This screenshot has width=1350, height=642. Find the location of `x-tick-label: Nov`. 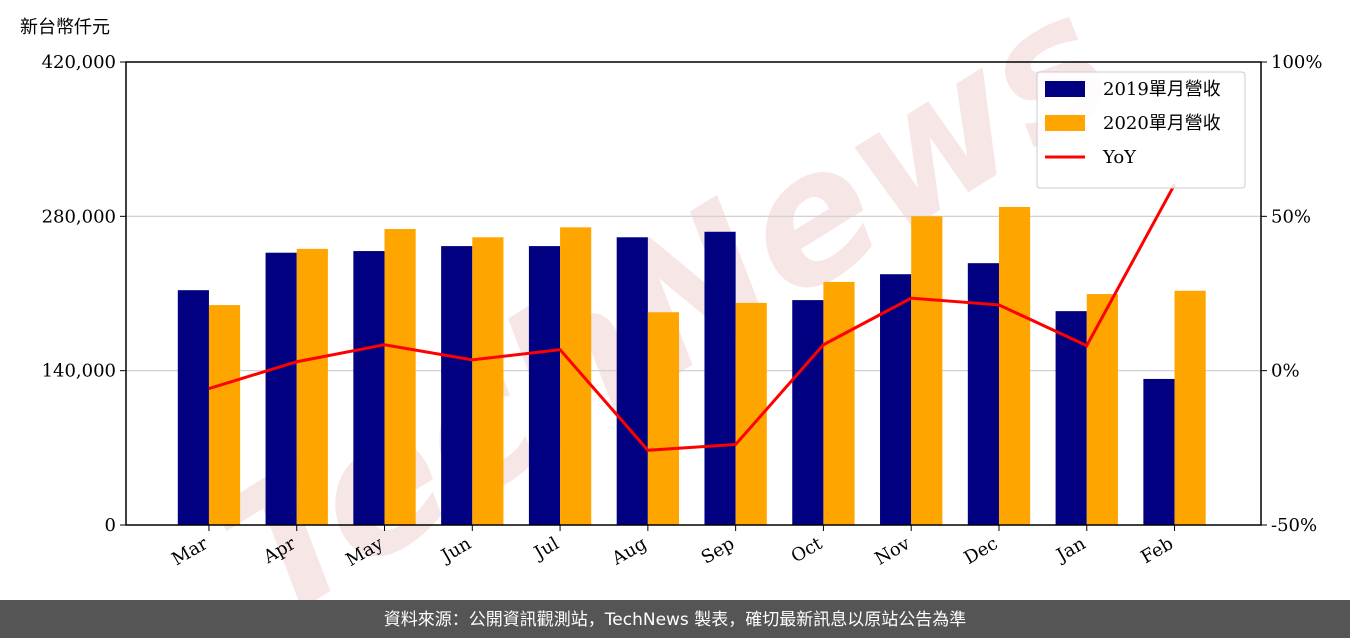

x-tick-label: Nov is located at coordinates (892, 551).